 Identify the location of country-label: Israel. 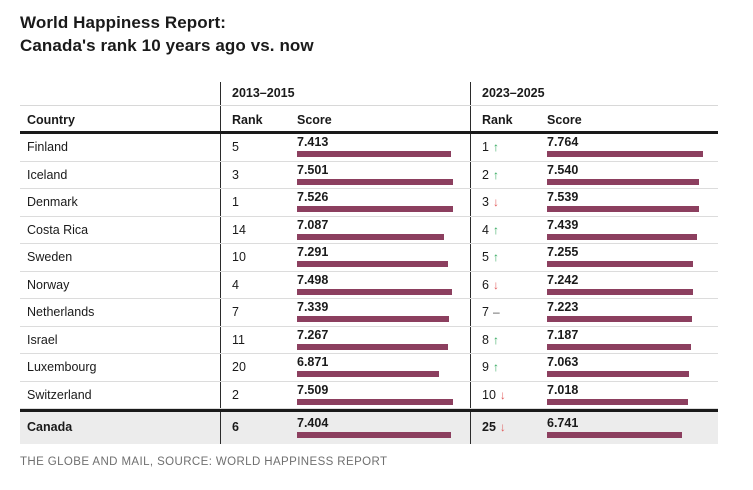
(42, 339).